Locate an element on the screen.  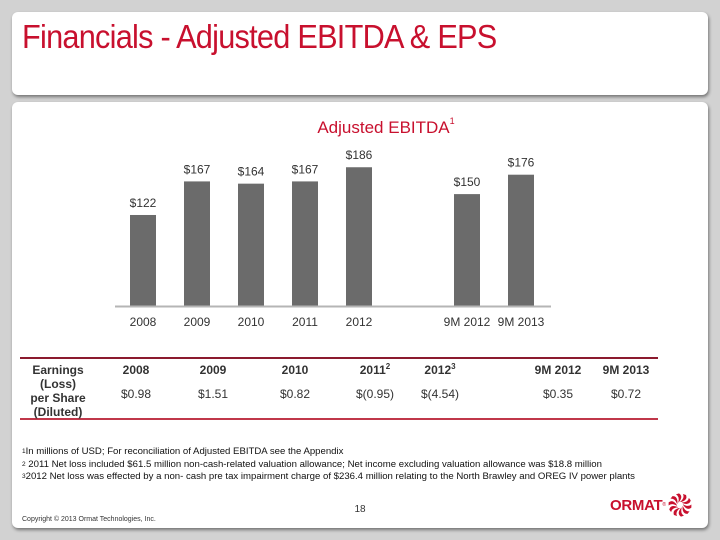
x-tick-label: 9M 2012 is located at coordinates (467, 322).